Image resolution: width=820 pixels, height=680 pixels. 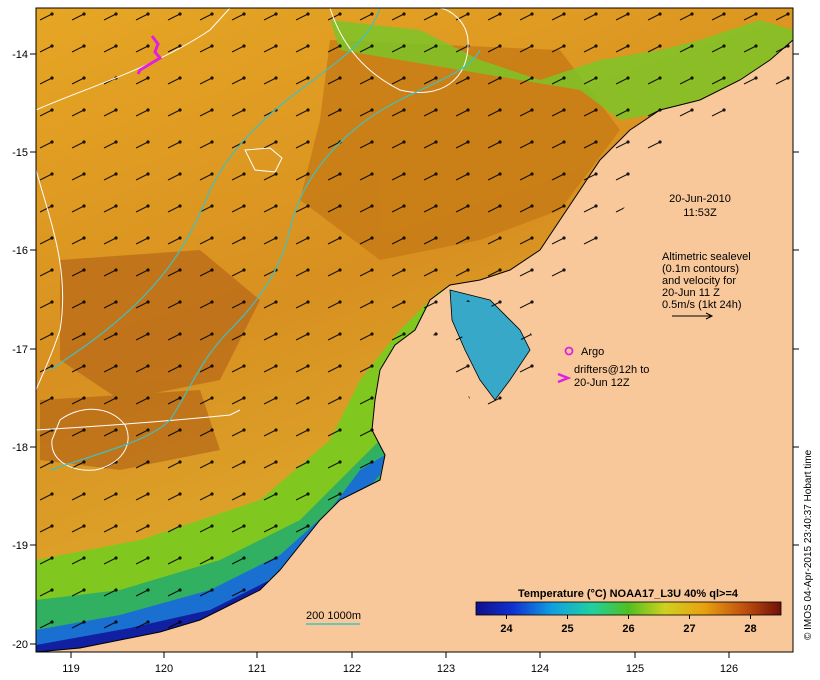 I want to click on colorbar-title: Temperature (°C) NOAA17_L3U 40% ql>=4, so click(x=628, y=594).